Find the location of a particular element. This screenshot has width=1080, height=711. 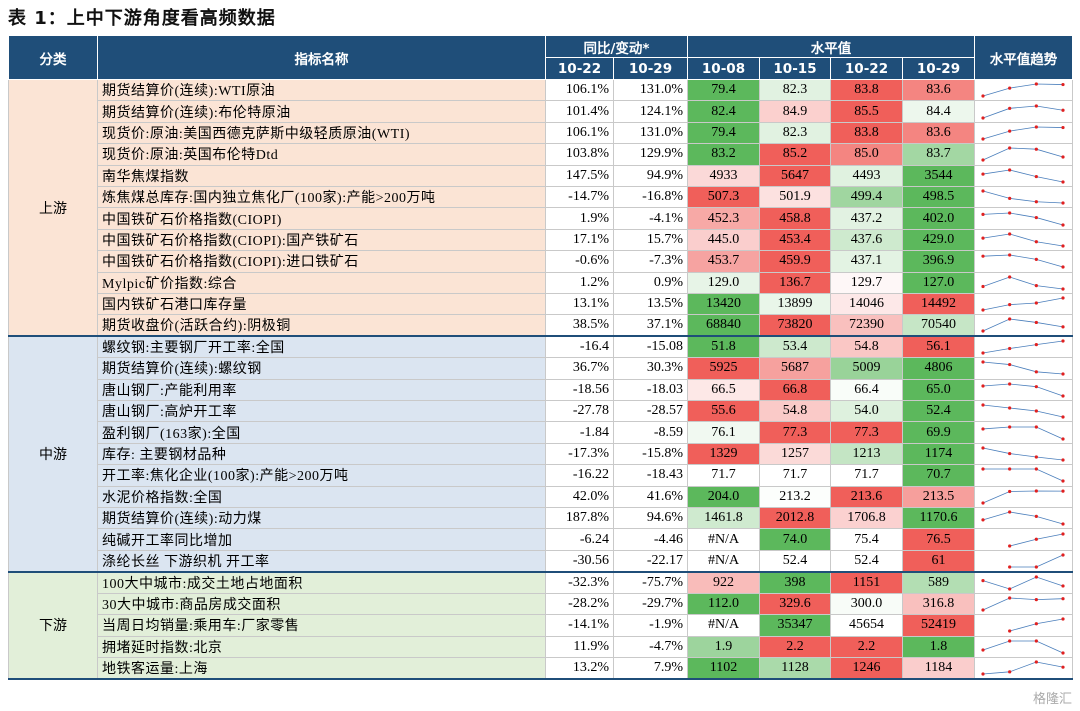

level-cell: 65.0 is located at coordinates (938, 390).